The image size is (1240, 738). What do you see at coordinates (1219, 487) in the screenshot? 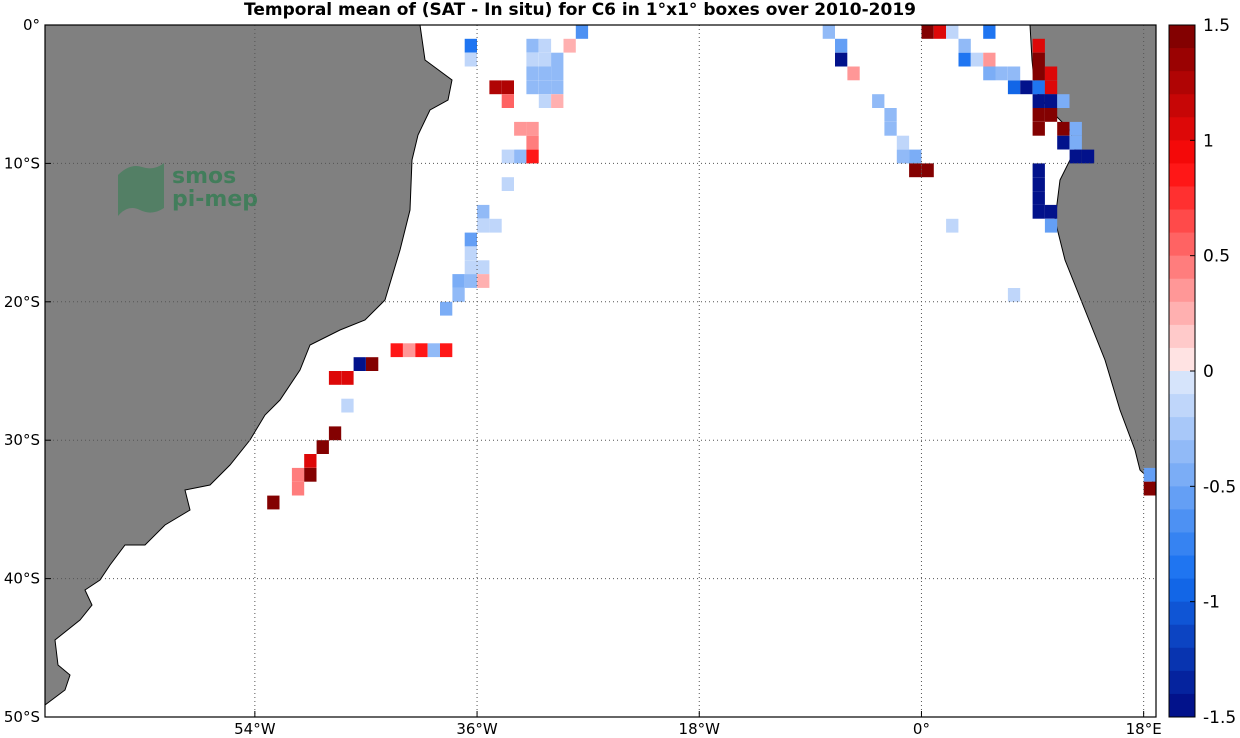
I see `colorbar-tick-label: -0.5` at bounding box center [1219, 487].